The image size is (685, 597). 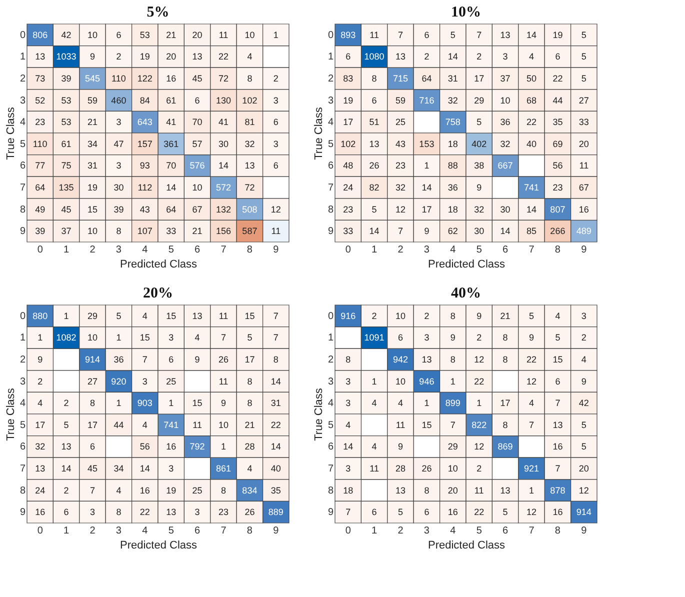 I want to click on data-label: 88, so click(x=453, y=165).